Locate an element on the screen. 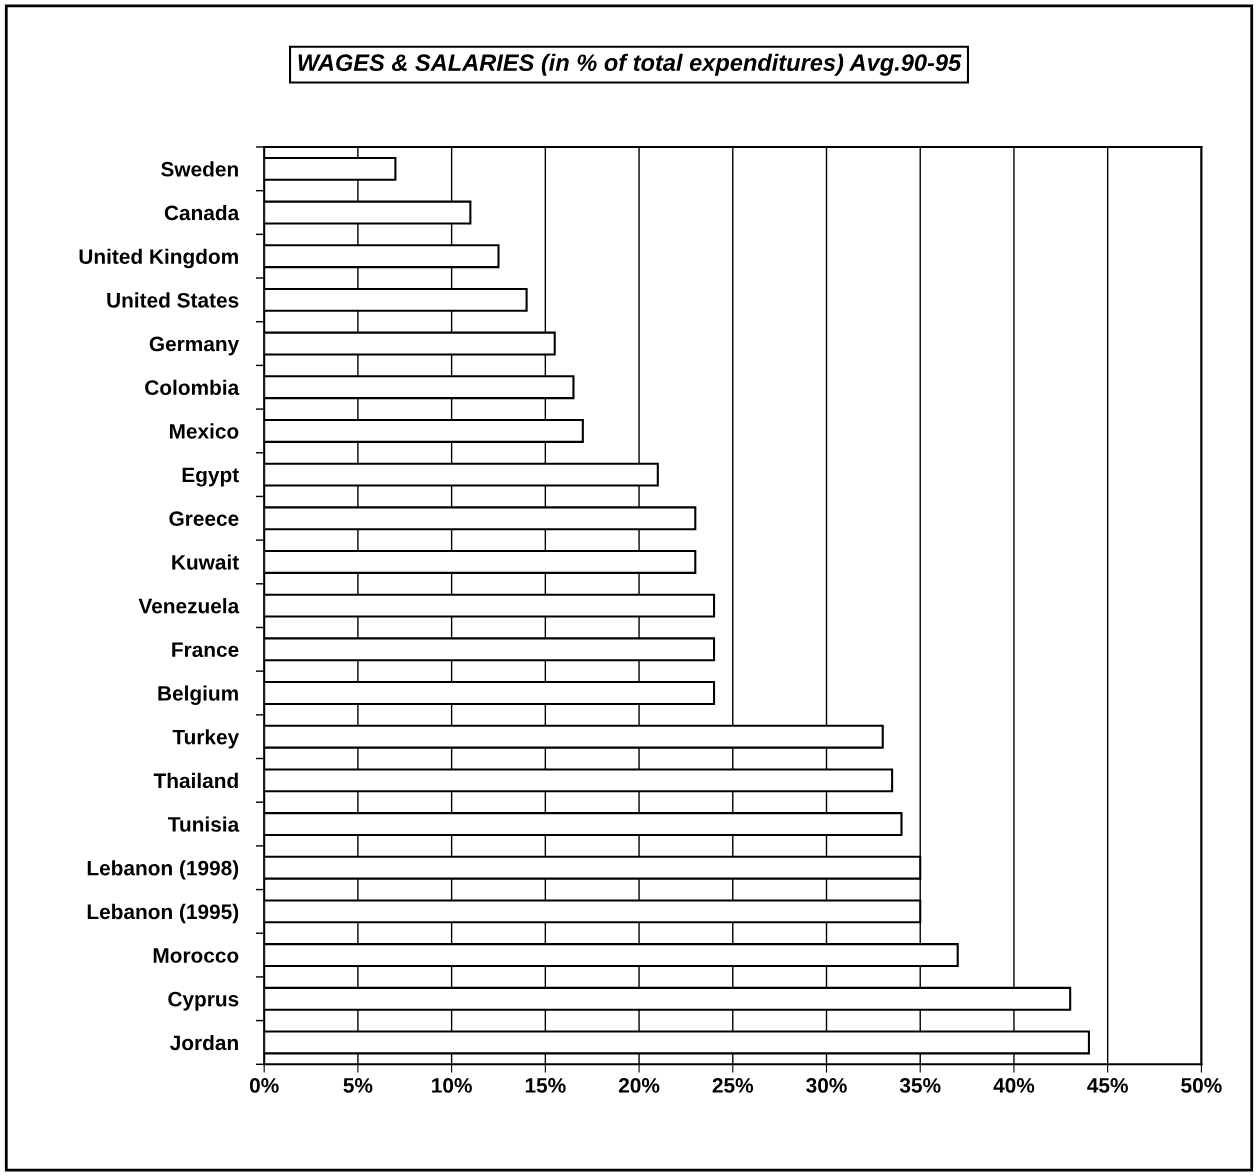  y-tick-label: Lebanon (1995) is located at coordinates (163, 913).